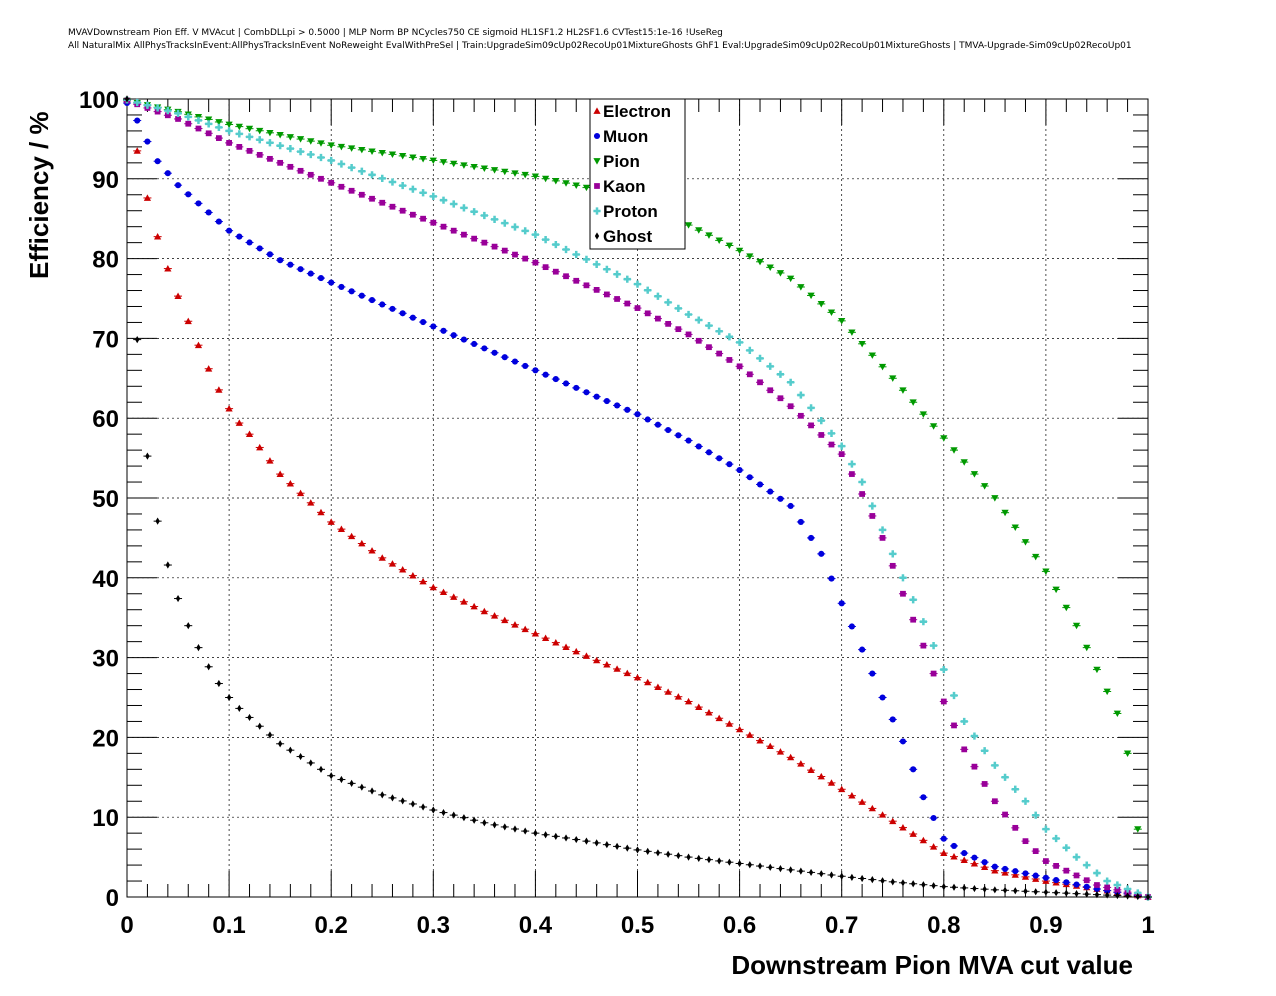 This screenshot has width=1276, height=996. What do you see at coordinates (597, 186) in the screenshot?
I see `legend-marker-kaon` at bounding box center [597, 186].